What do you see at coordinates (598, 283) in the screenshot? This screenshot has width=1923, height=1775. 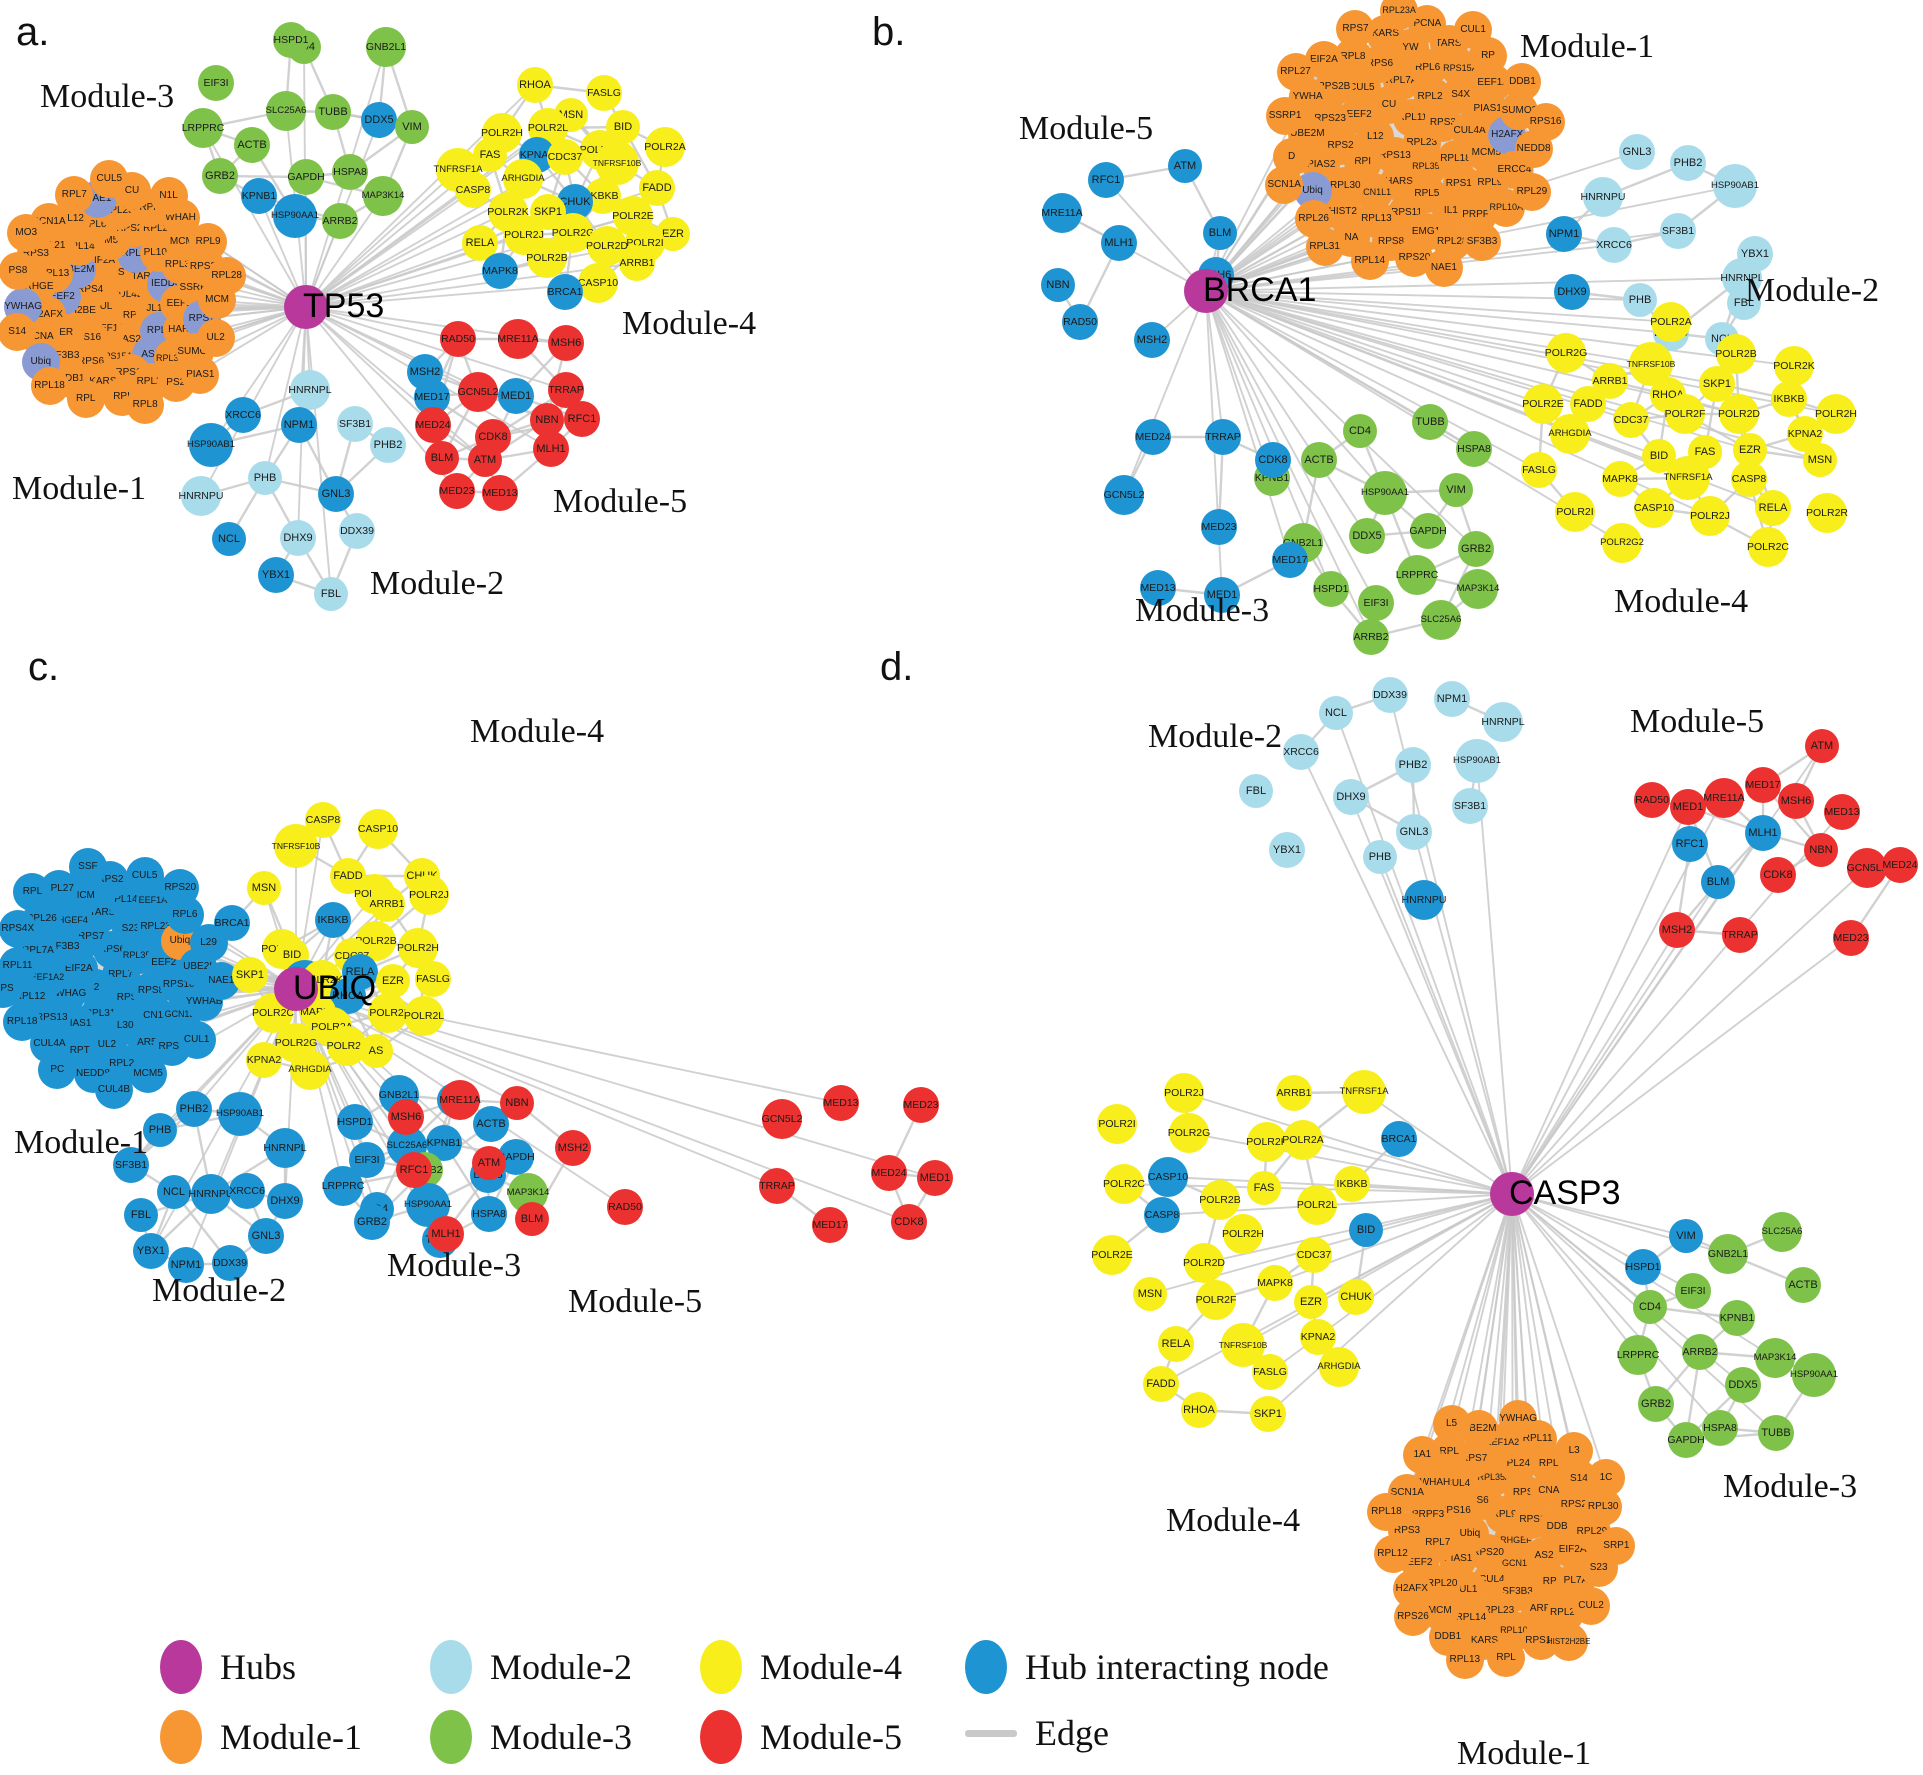 I see `panel-a-module4-node: CASP10` at bounding box center [598, 283].